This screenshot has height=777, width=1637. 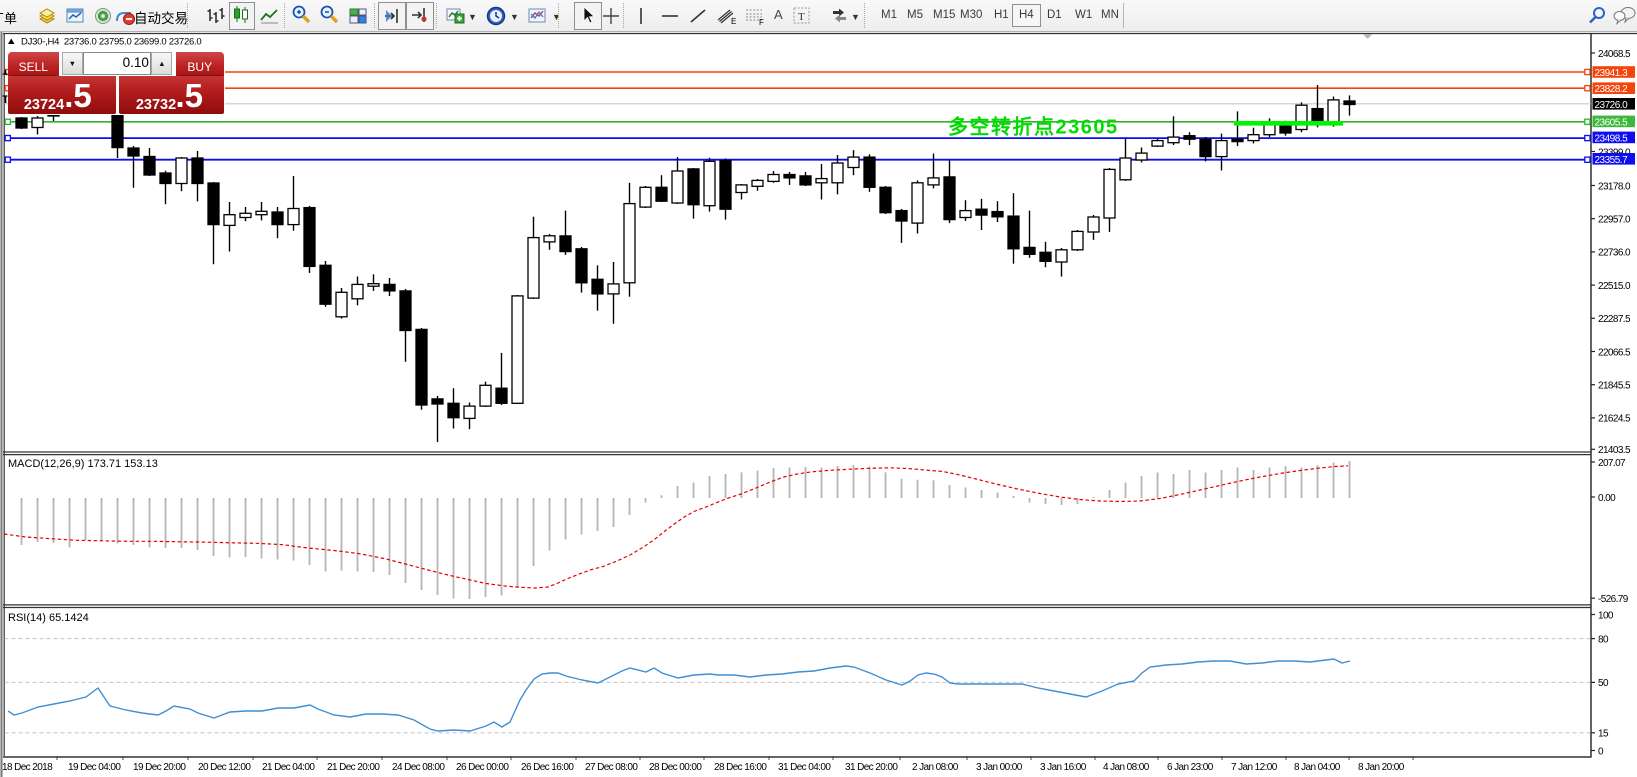 I want to click on svg-text: 50, so click(x=1603, y=683).